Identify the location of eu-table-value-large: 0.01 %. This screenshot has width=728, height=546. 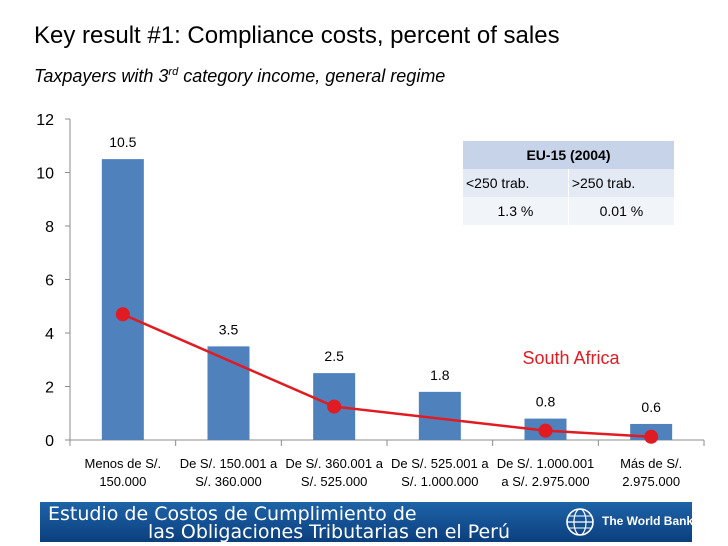
(622, 211).